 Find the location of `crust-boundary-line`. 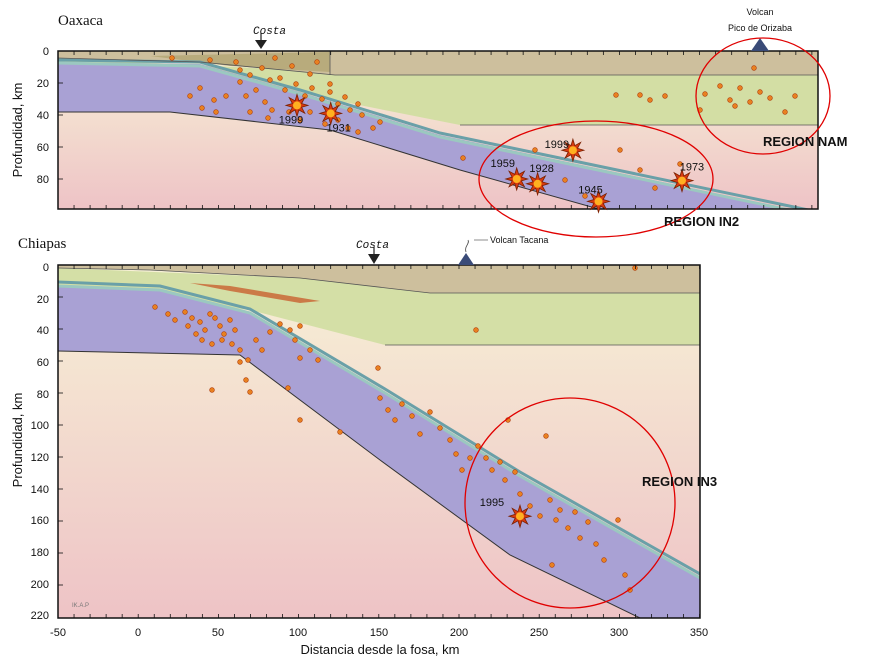

crust-boundary-line is located at coordinates (438, 66).